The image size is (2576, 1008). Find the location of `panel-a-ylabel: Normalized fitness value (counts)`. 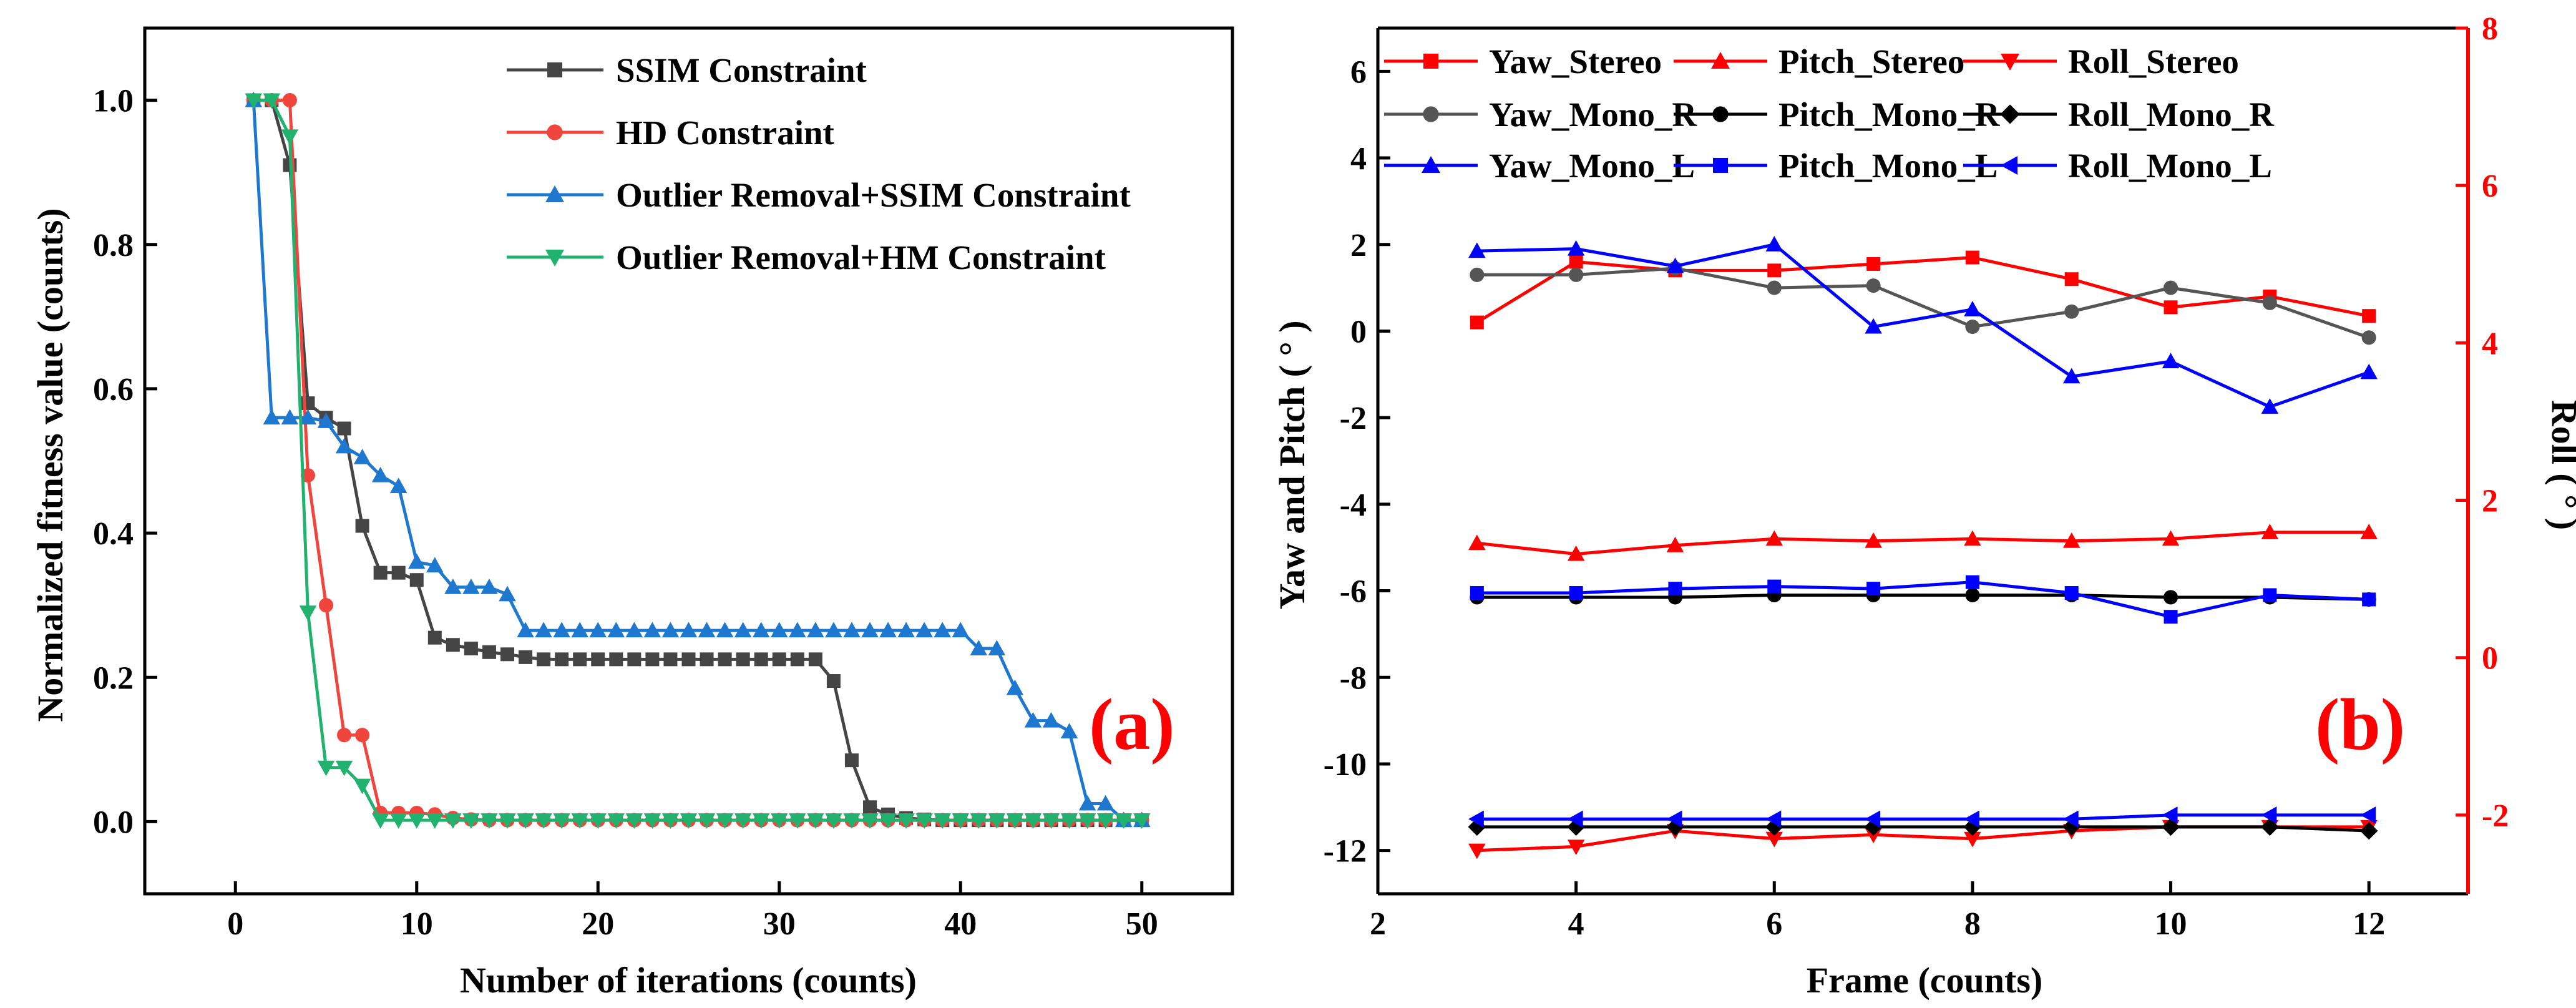

panel-a-ylabel: Normalized fitness value (counts) is located at coordinates (50, 465).